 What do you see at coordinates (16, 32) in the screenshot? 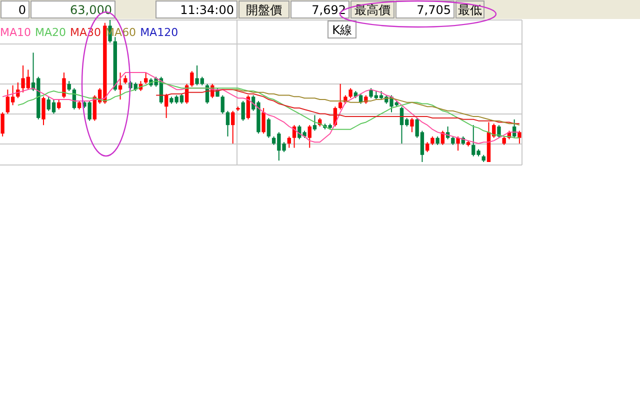
I see `text: MA10` at bounding box center [16, 32].